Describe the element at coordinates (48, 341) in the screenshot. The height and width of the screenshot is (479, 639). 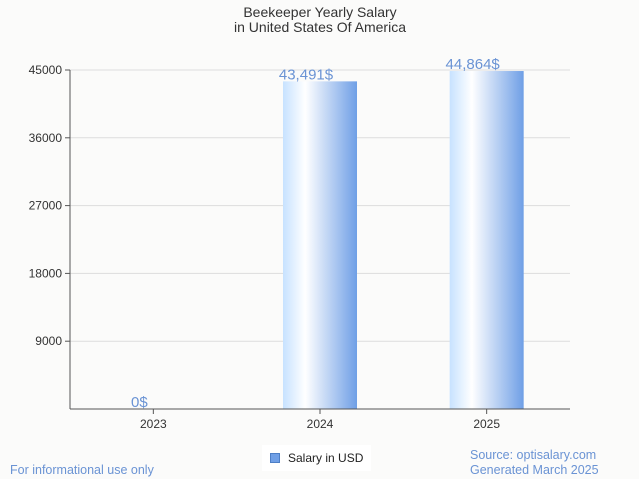
I see `y-tick-label: 9000` at that location.